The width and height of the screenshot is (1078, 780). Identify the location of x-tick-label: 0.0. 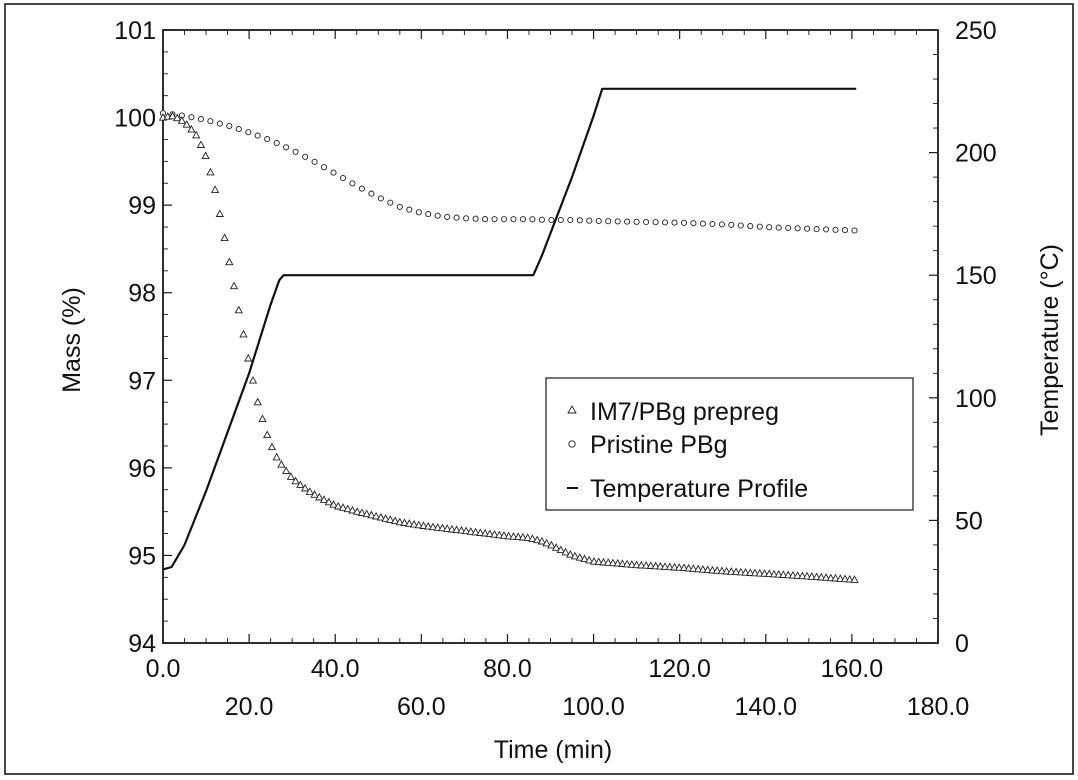
(163, 669).